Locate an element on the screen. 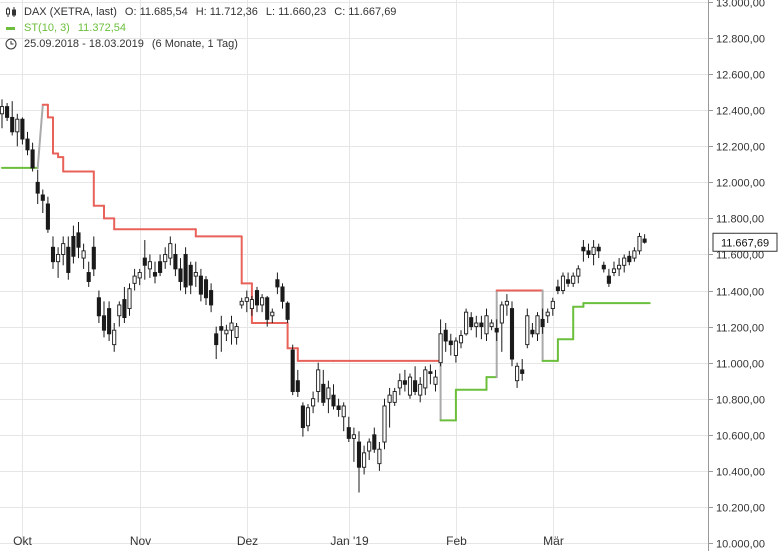  indicator-row: ST(10, 3) 11.372,54 is located at coordinates (200, 28).